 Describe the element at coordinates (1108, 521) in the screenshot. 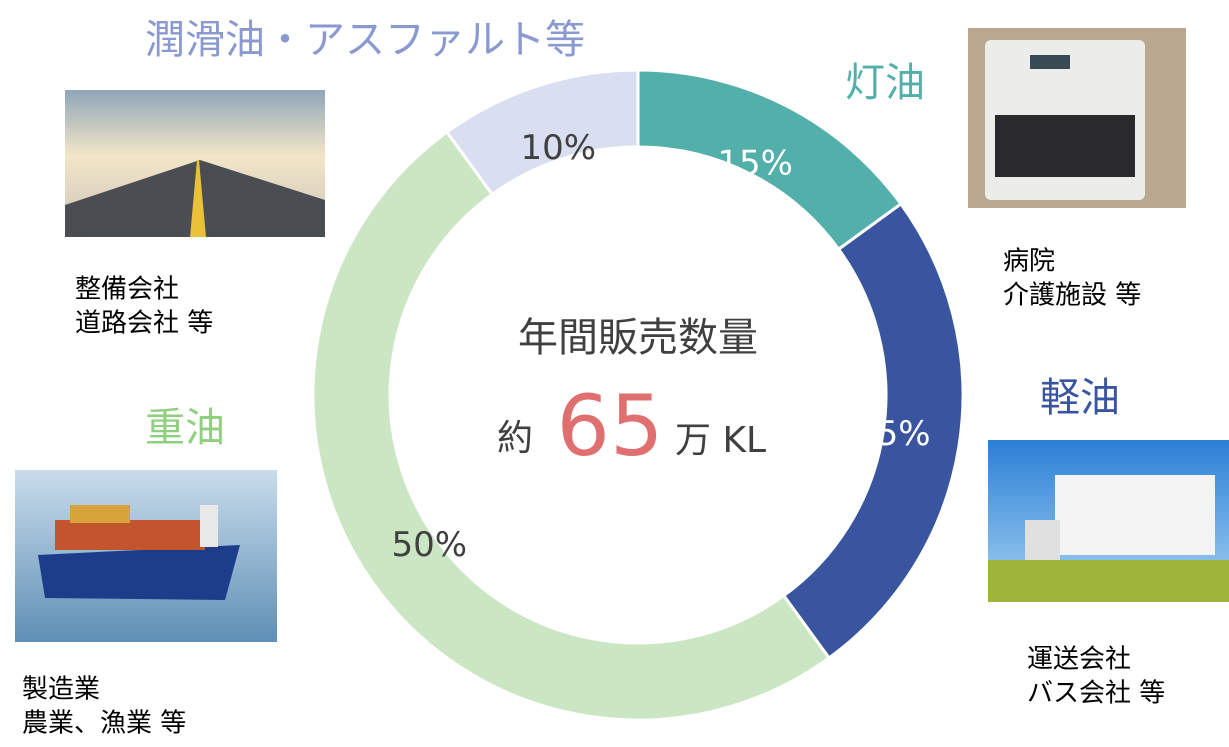

I see `truck-photo` at that location.